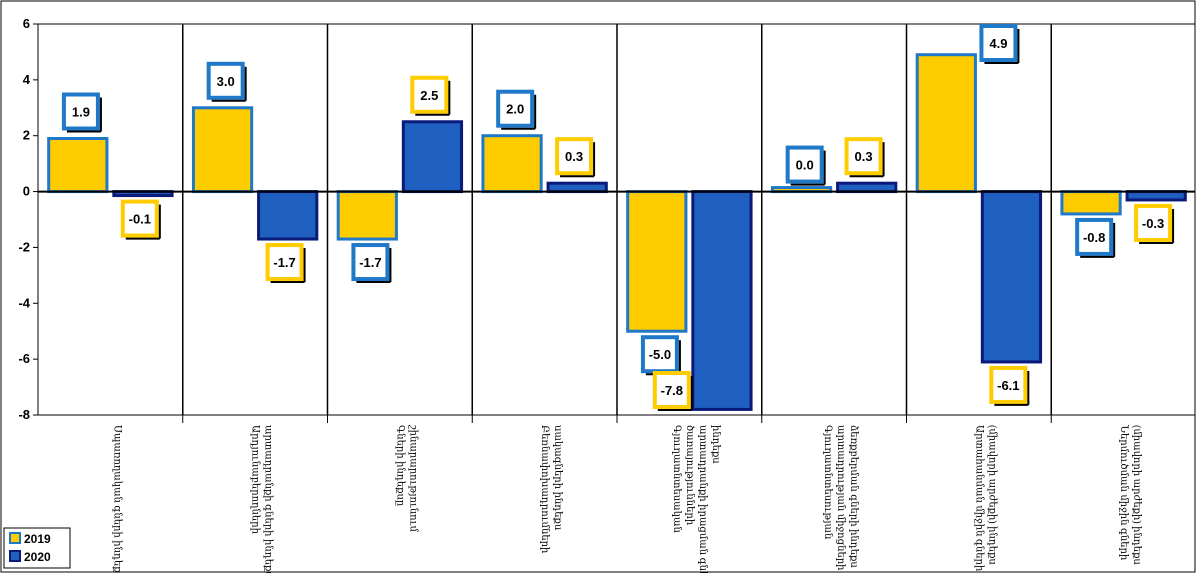 The width and height of the screenshot is (1196, 573). I want to click on data-label: 3.0, so click(226, 81).